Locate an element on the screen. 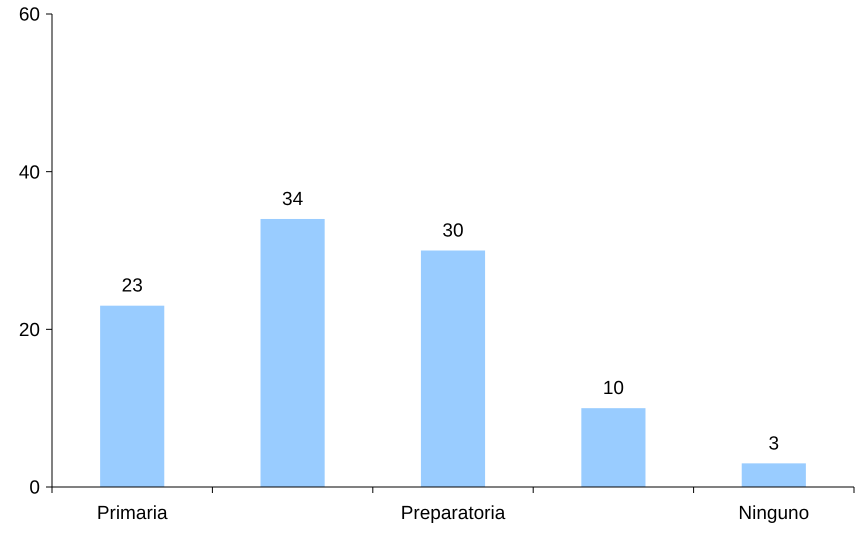 Image resolution: width=858 pixels, height=533 pixels. x-tick-label: Ninguno is located at coordinates (774, 513).